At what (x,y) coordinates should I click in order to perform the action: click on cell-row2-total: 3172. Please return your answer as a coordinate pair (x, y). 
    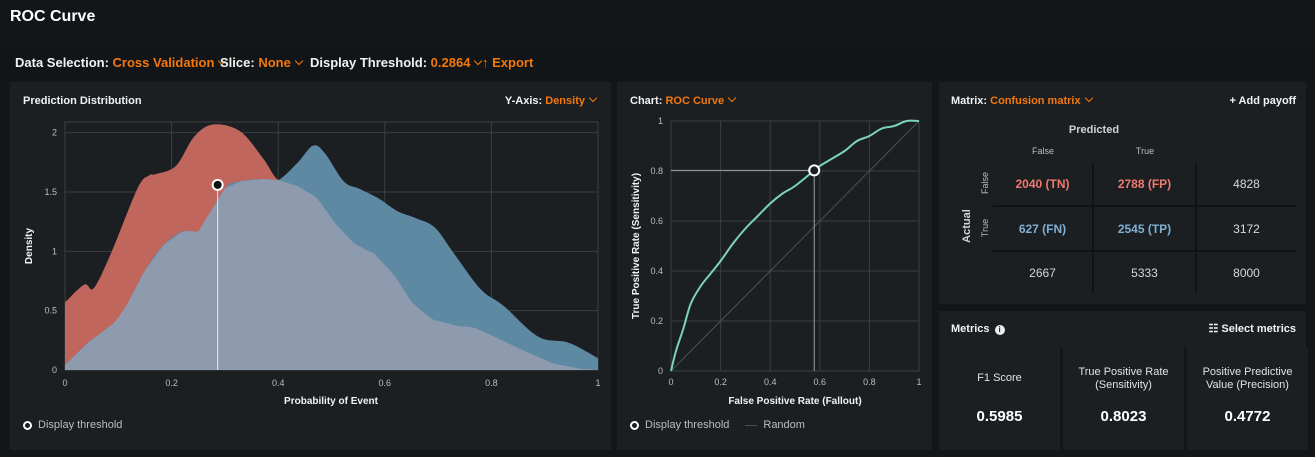
    Looking at the image, I should click on (1246, 228).